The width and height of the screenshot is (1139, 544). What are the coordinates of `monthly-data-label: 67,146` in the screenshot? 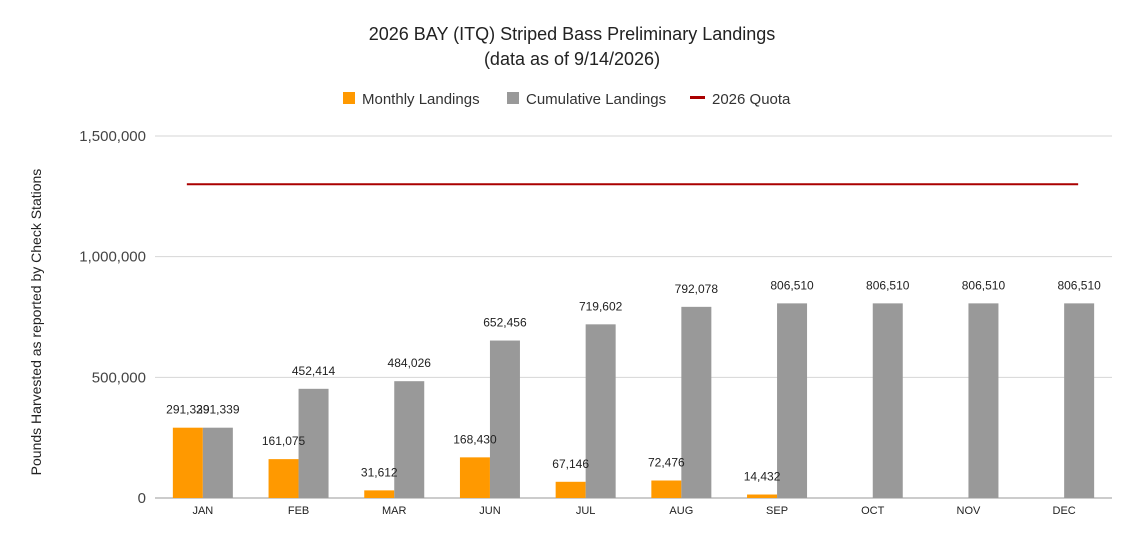 It's located at (570, 464).